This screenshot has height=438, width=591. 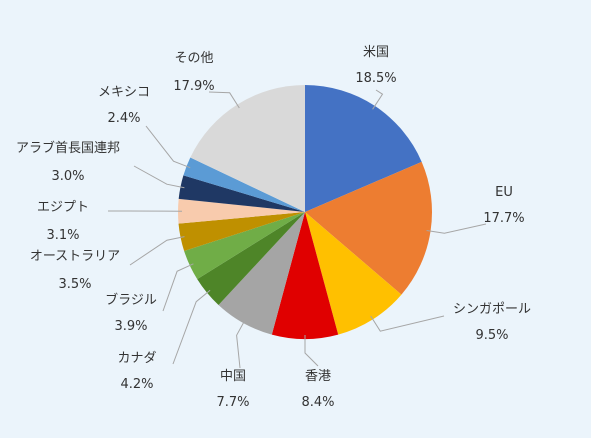 What do you see at coordinates (193, 58) in the screenshot?
I see `label-name-other: その他` at bounding box center [193, 58].